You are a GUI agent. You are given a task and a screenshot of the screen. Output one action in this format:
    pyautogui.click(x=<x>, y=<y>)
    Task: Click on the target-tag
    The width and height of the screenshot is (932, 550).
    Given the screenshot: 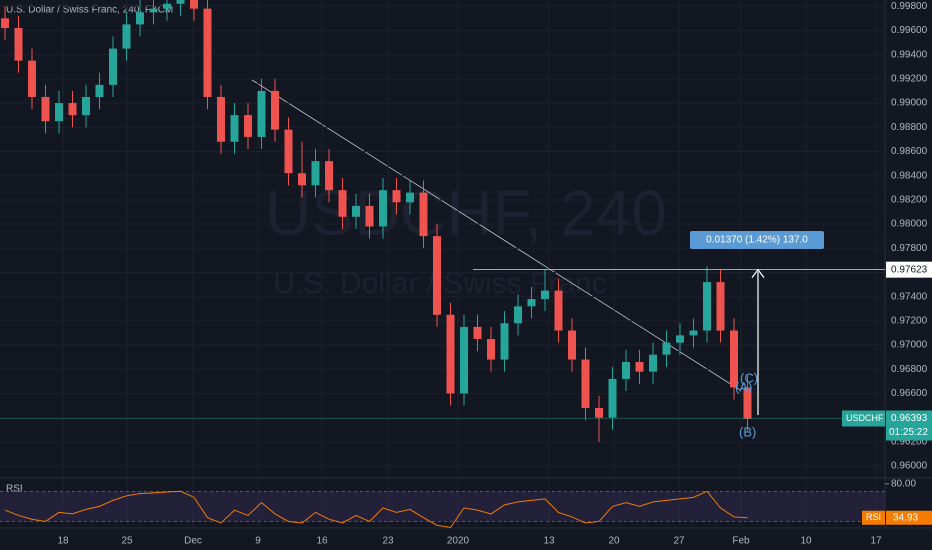 What is the action you would take?
    pyautogui.click(x=909, y=269)
    